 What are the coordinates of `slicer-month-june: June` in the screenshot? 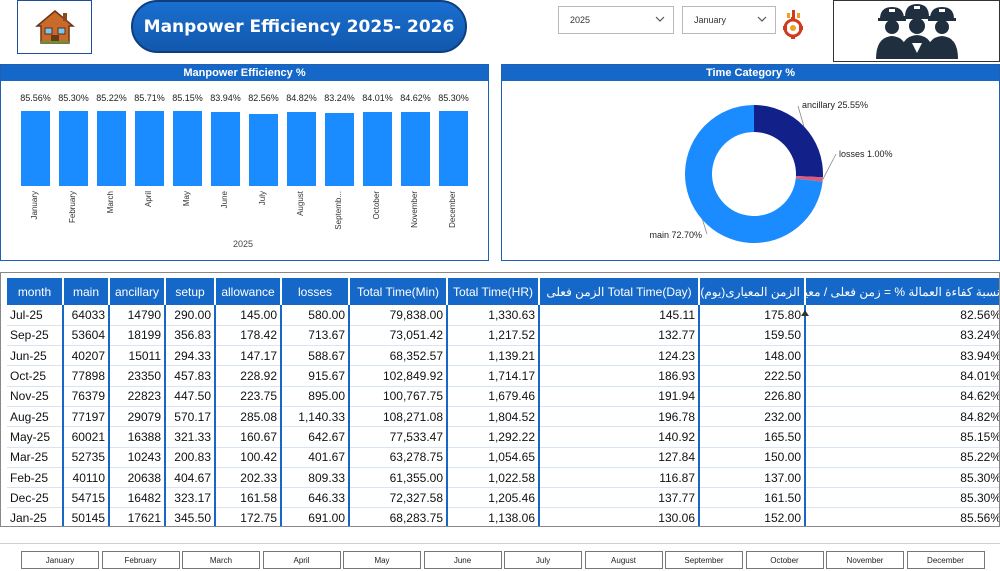 It's located at (462, 560).